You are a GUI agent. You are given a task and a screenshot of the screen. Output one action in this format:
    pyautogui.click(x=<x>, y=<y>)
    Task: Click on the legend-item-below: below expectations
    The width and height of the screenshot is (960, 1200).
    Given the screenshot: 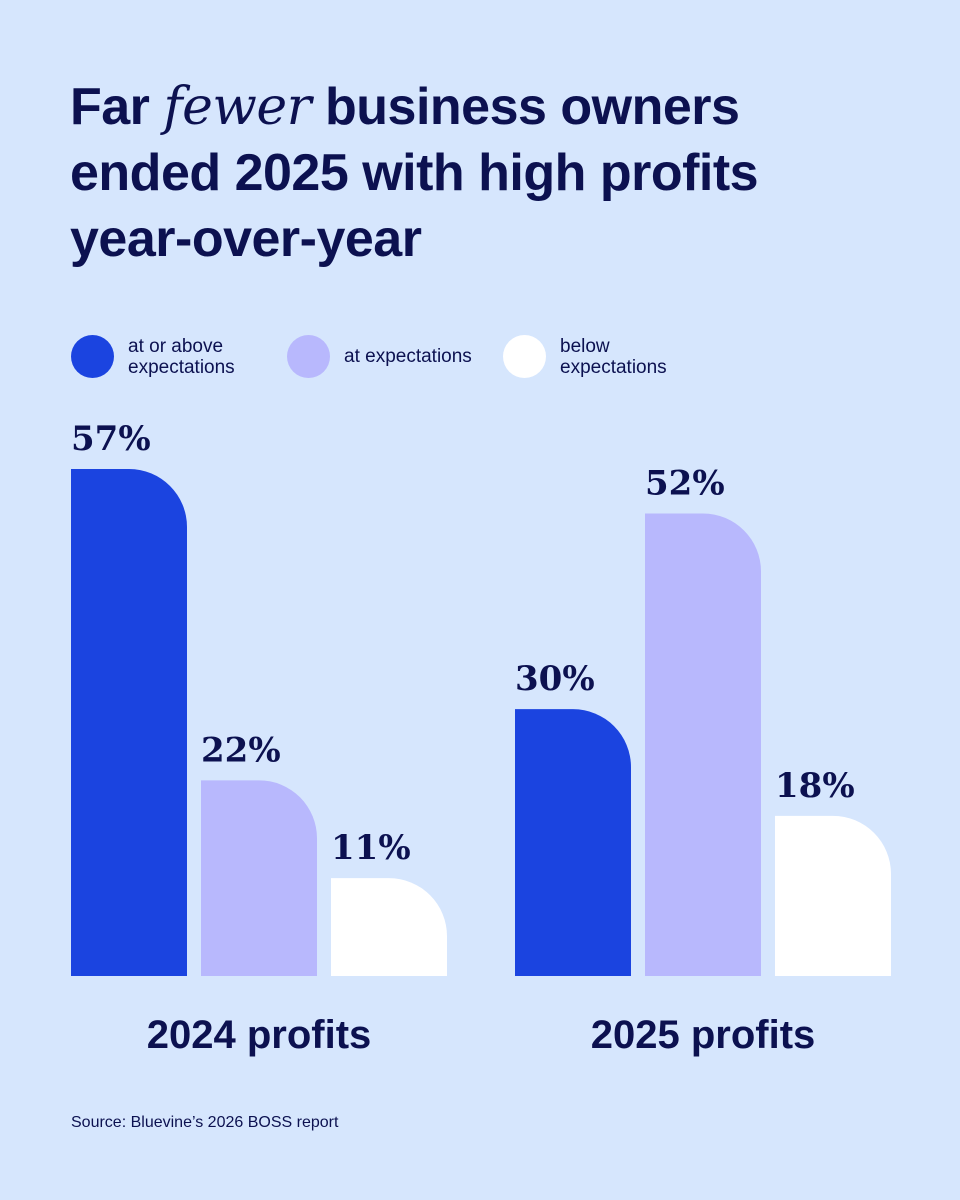 What is the action you would take?
    pyautogui.click(x=611, y=356)
    